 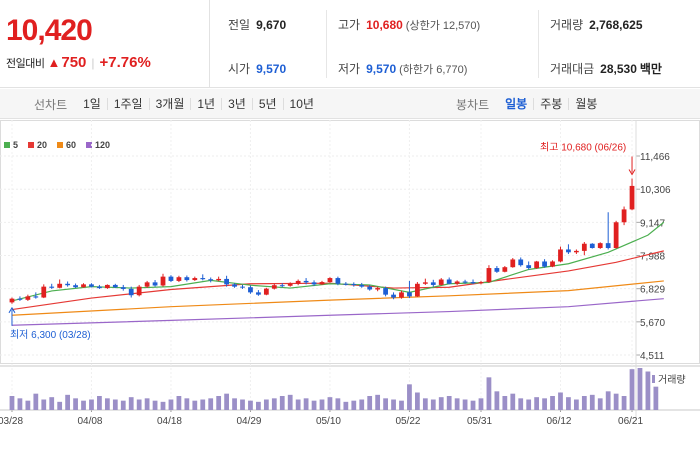 What do you see at coordinates (236, 104) in the screenshot?
I see `period-3y: 3년` at bounding box center [236, 104].